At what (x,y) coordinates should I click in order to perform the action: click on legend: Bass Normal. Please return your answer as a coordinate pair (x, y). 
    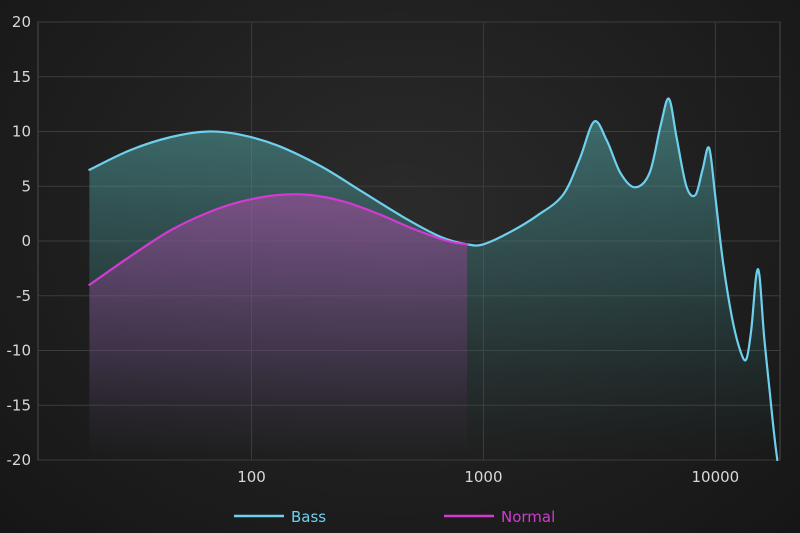
    Looking at the image, I should click on (394, 517).